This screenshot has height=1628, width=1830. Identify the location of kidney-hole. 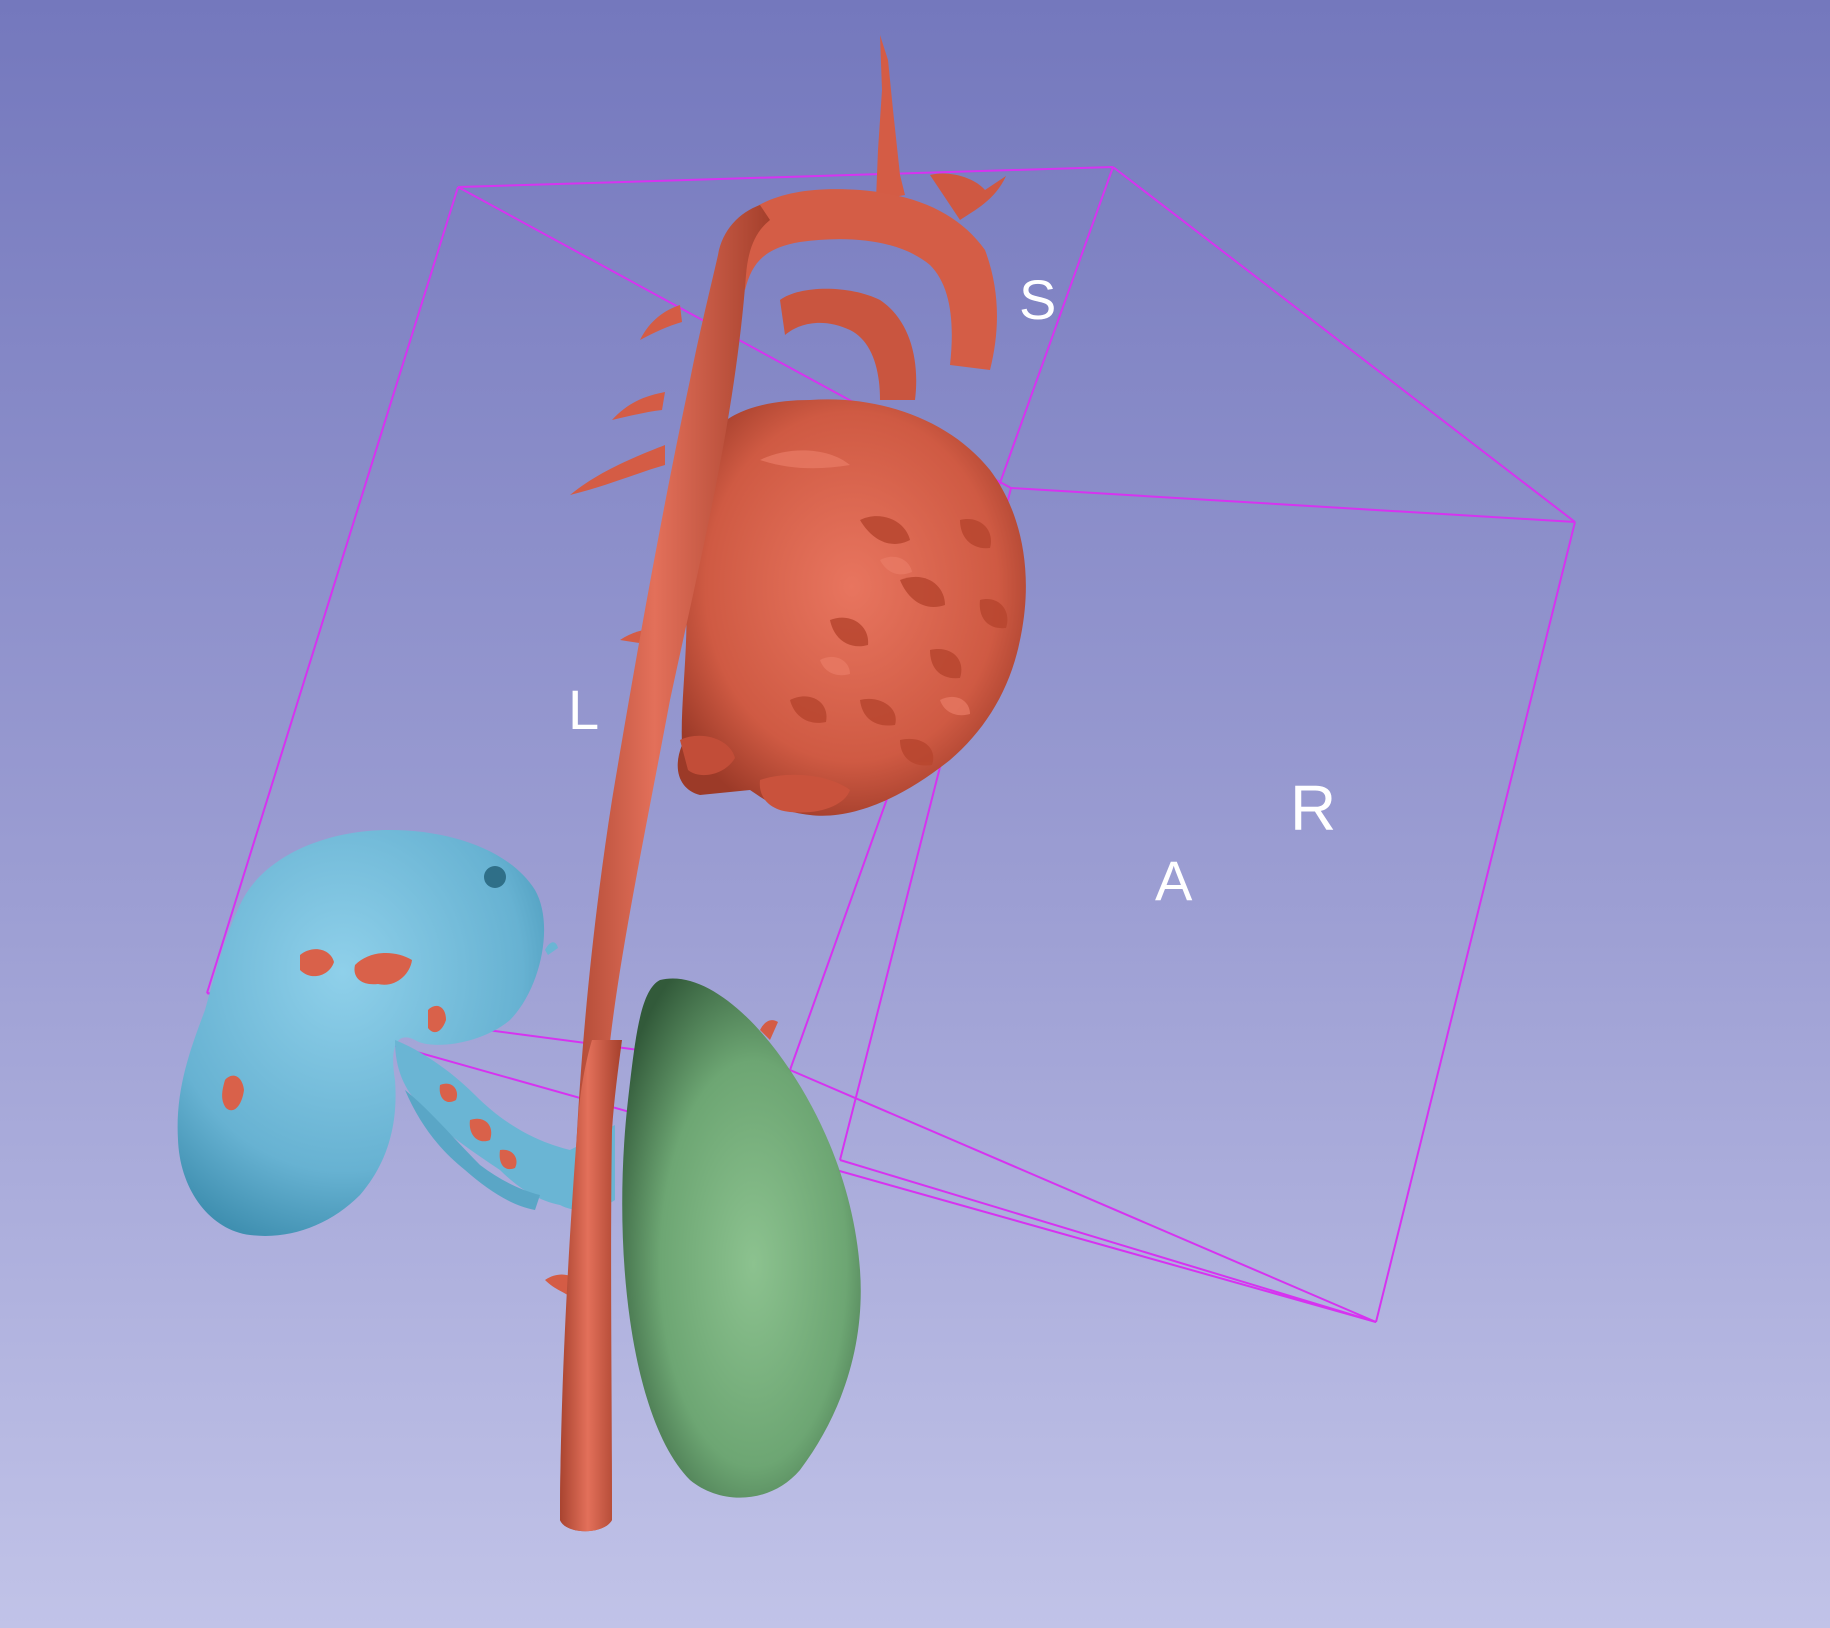
(495, 877).